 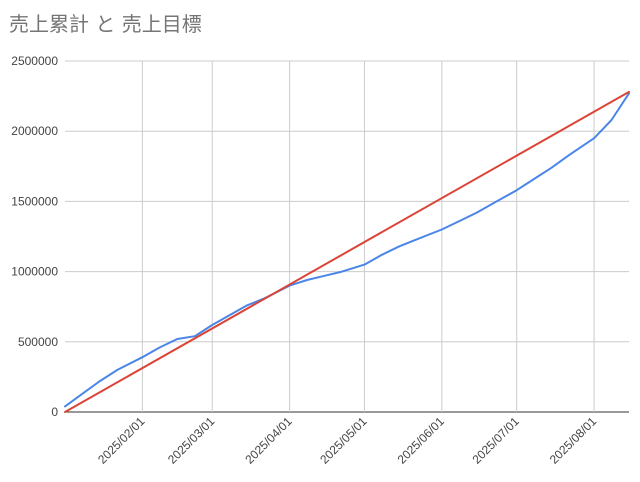 I want to click on x-tick-label: 2025/05/01, so click(x=343, y=440).